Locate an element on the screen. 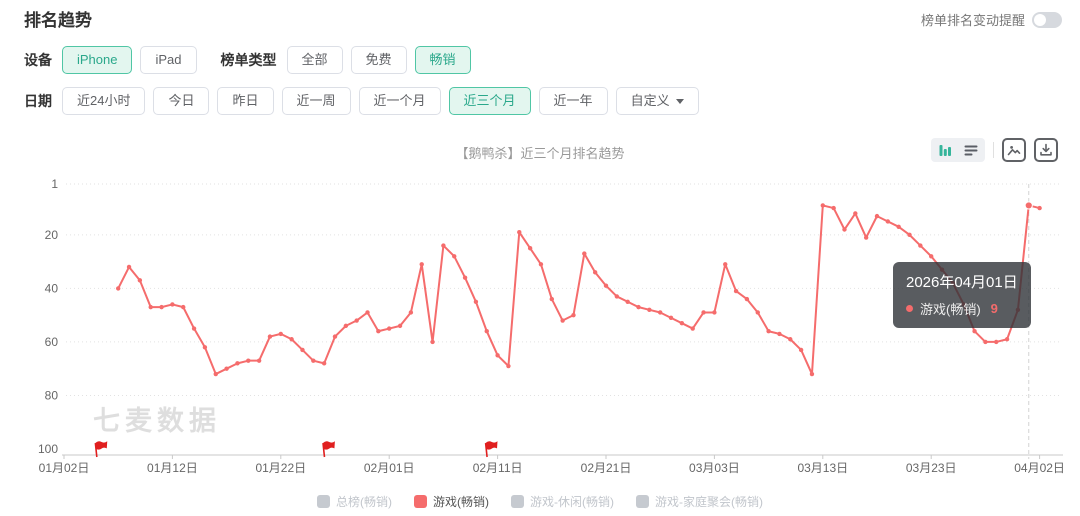  filter-row-date: 日期 近24小时 今日 昨日 近一周 近一个月 近三个月 近一年 自定义 is located at coordinates (365, 101).